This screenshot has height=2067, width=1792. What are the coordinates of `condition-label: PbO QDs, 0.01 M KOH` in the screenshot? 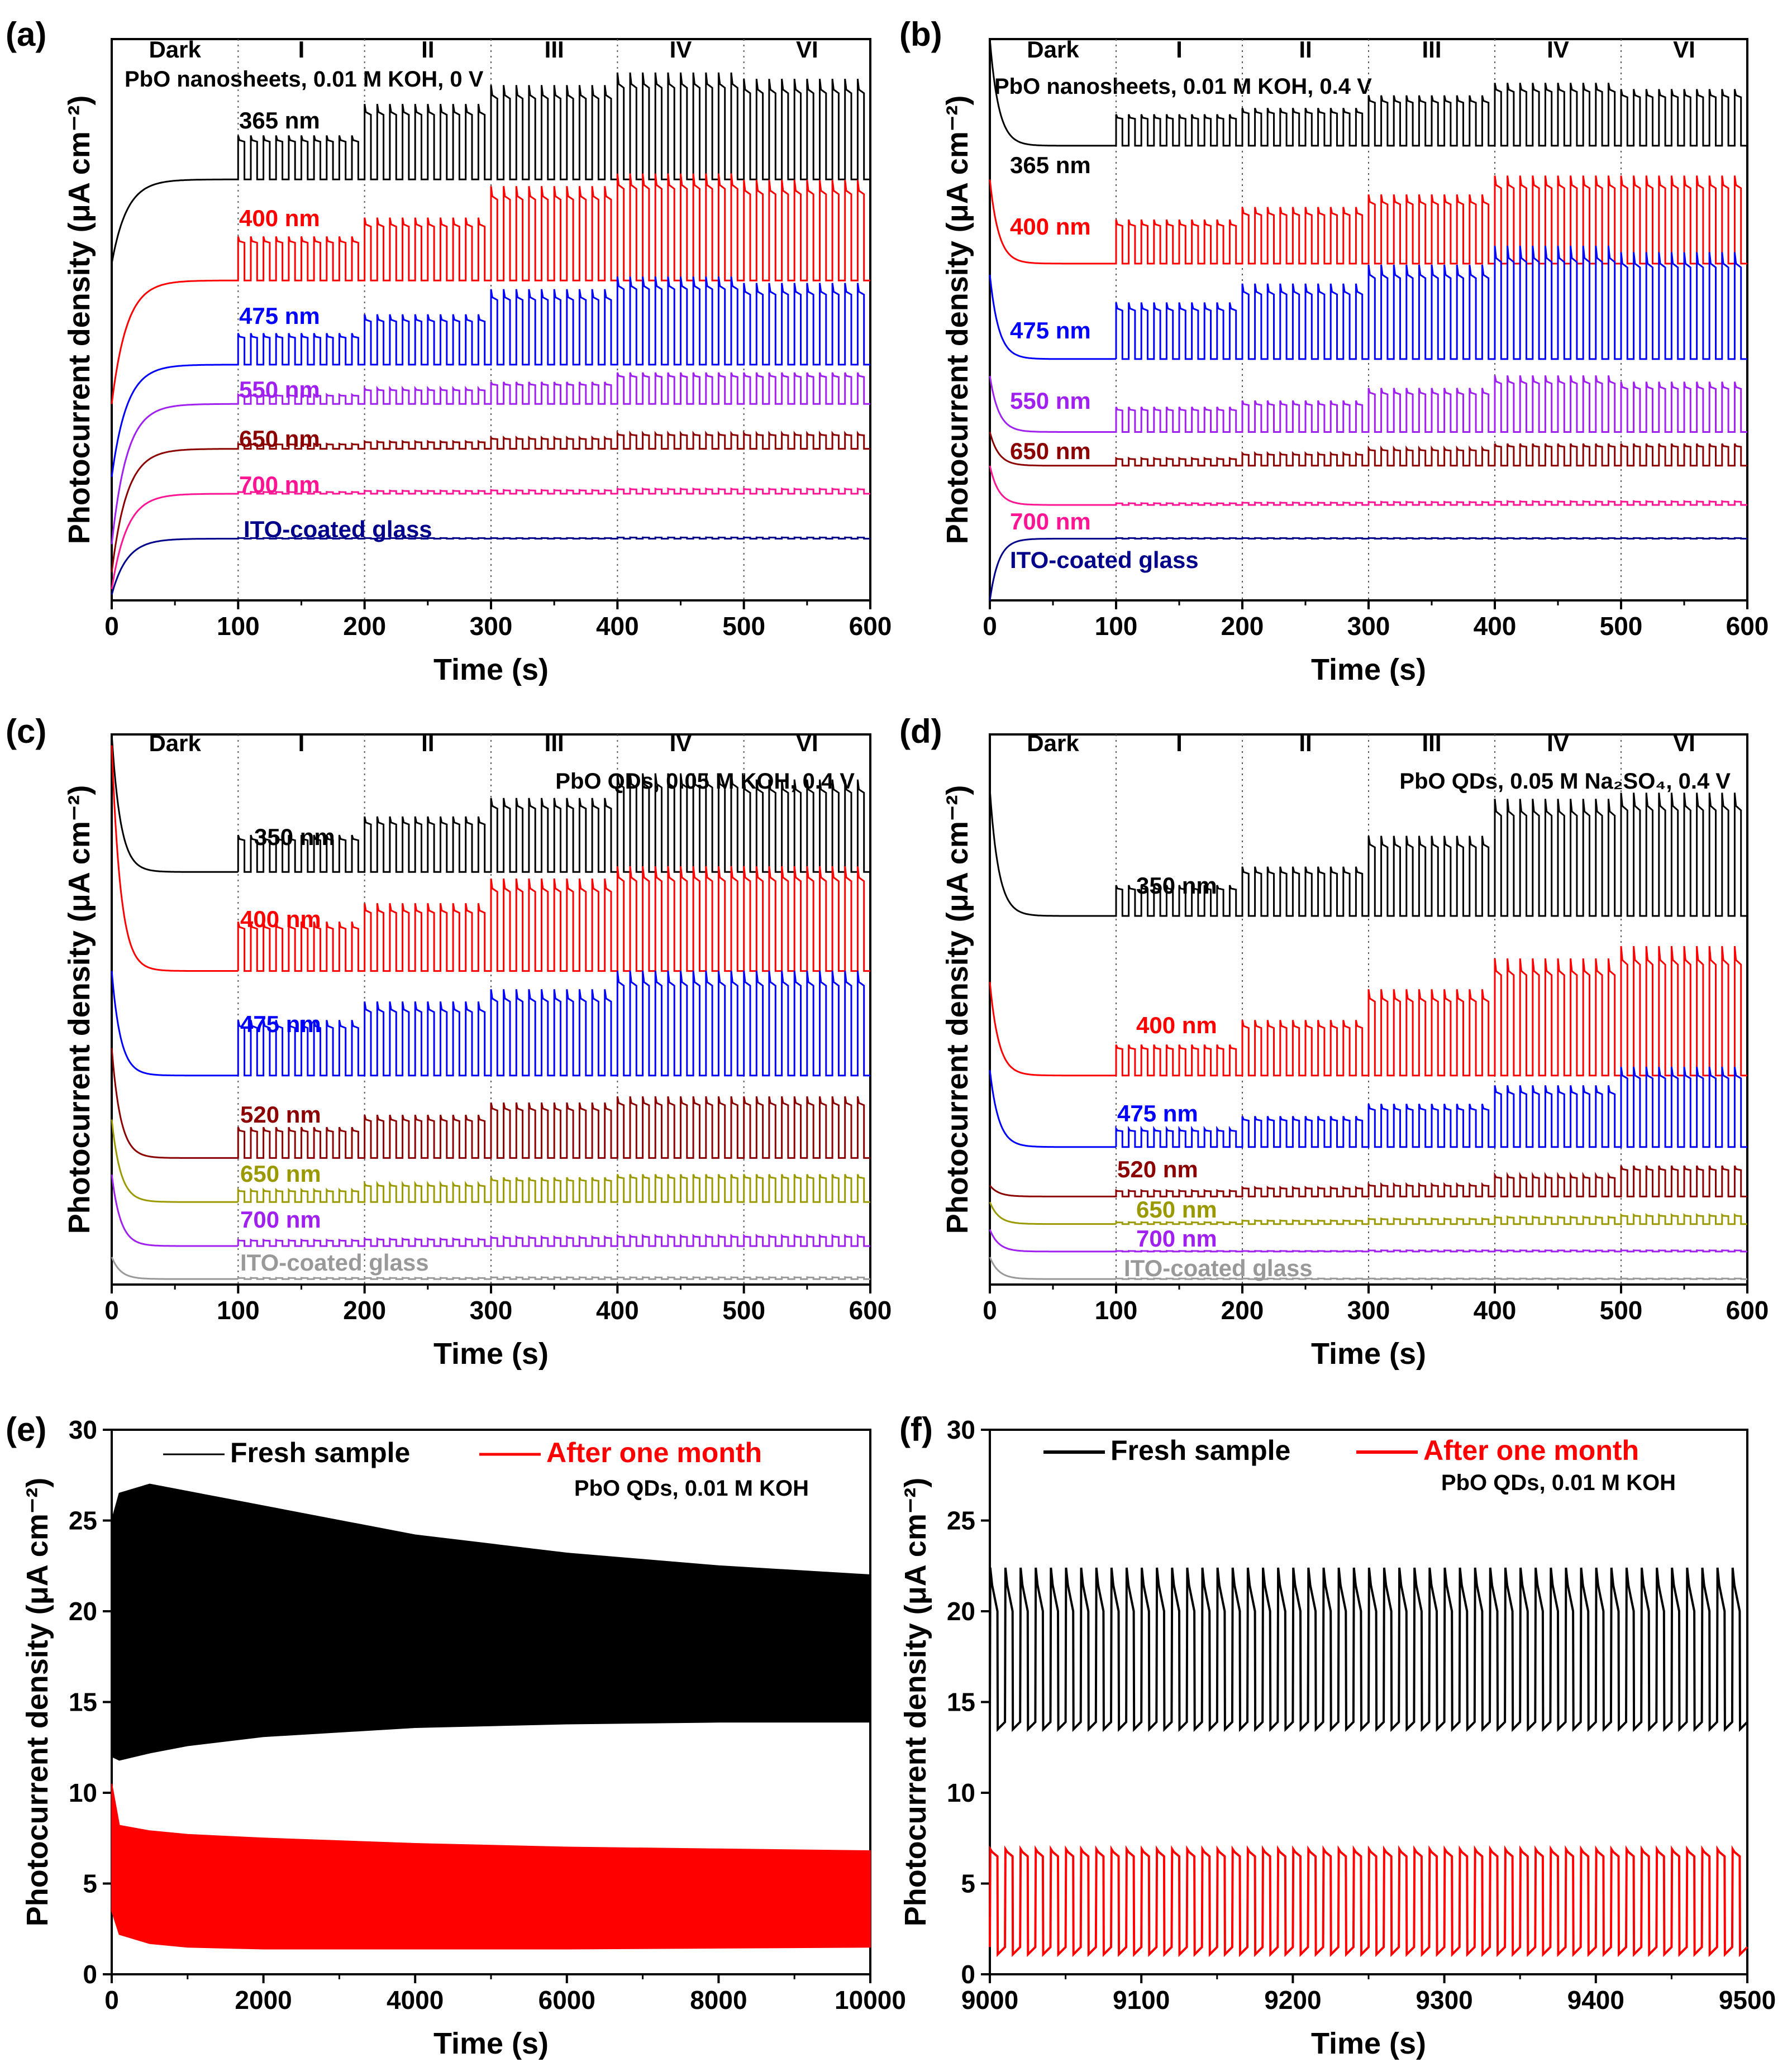 It's located at (691, 1488).